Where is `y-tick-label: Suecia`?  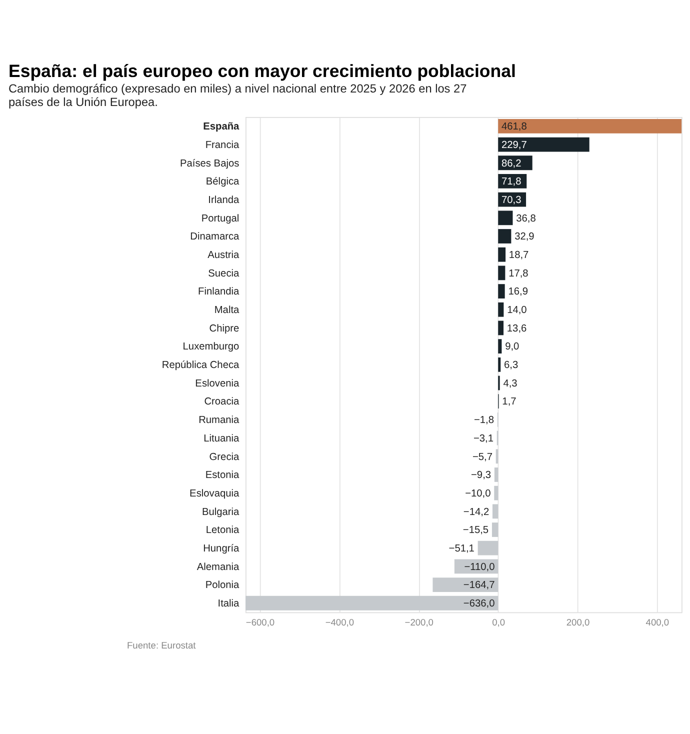
y-tick-label: Suecia is located at coordinates (224, 274).